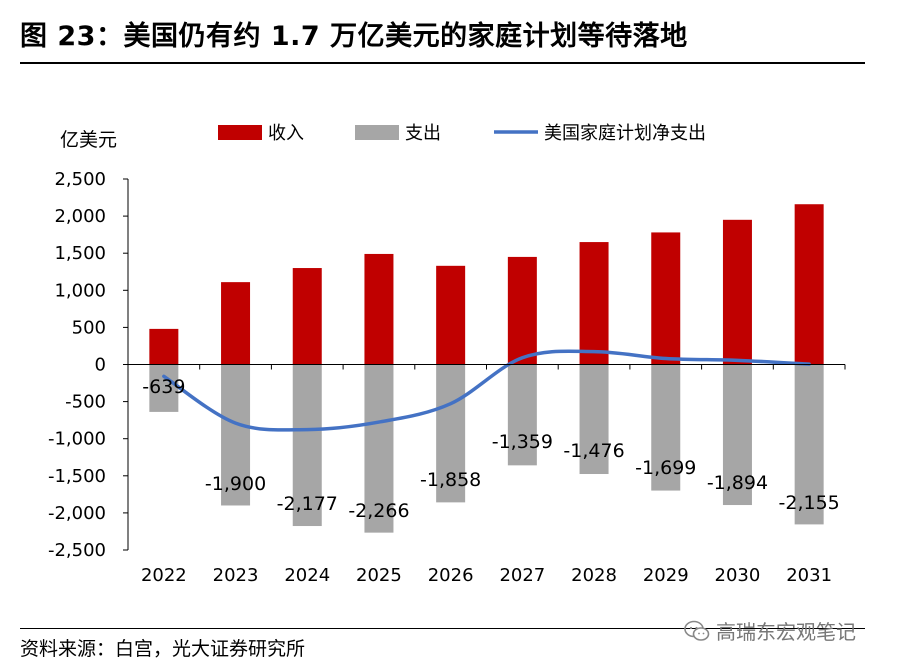  What do you see at coordinates (786, 632) in the screenshot?
I see `watermark-text: 高瑞东宏观笔记` at bounding box center [786, 632].